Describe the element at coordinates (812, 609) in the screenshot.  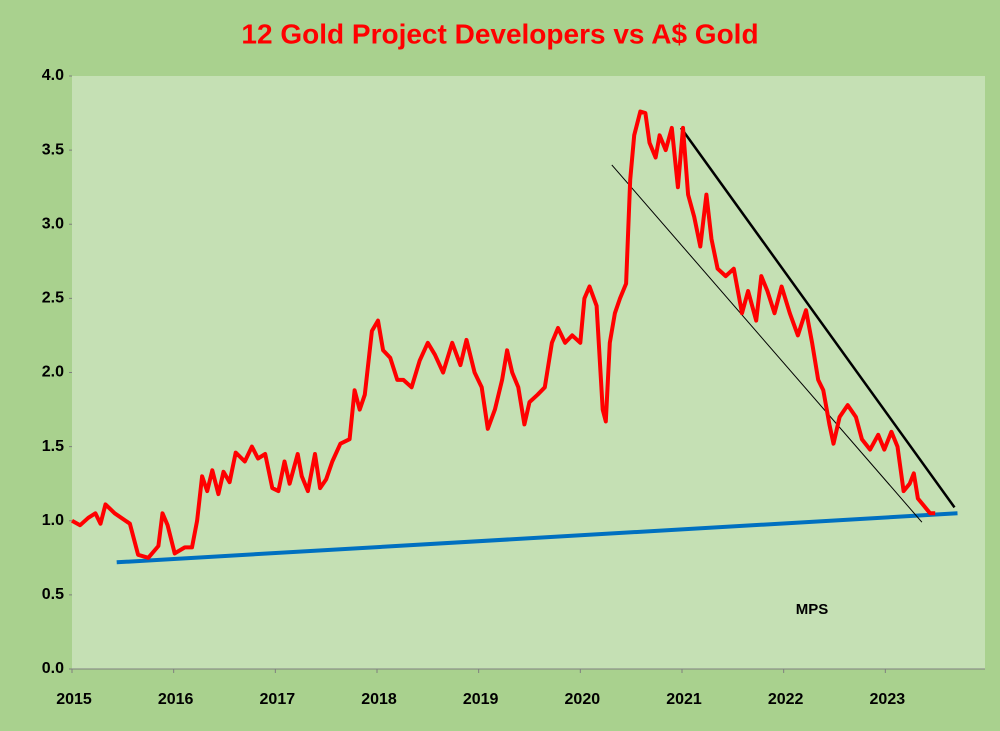
I see `annotation: MPS` at that location.